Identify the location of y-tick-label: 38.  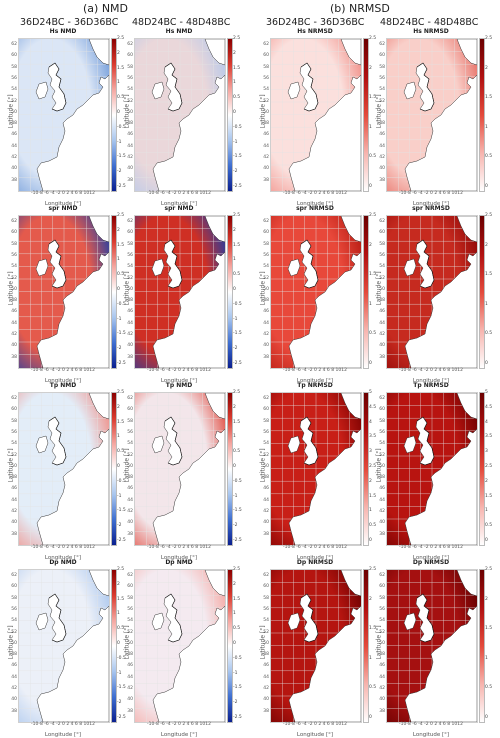
(266, 357).